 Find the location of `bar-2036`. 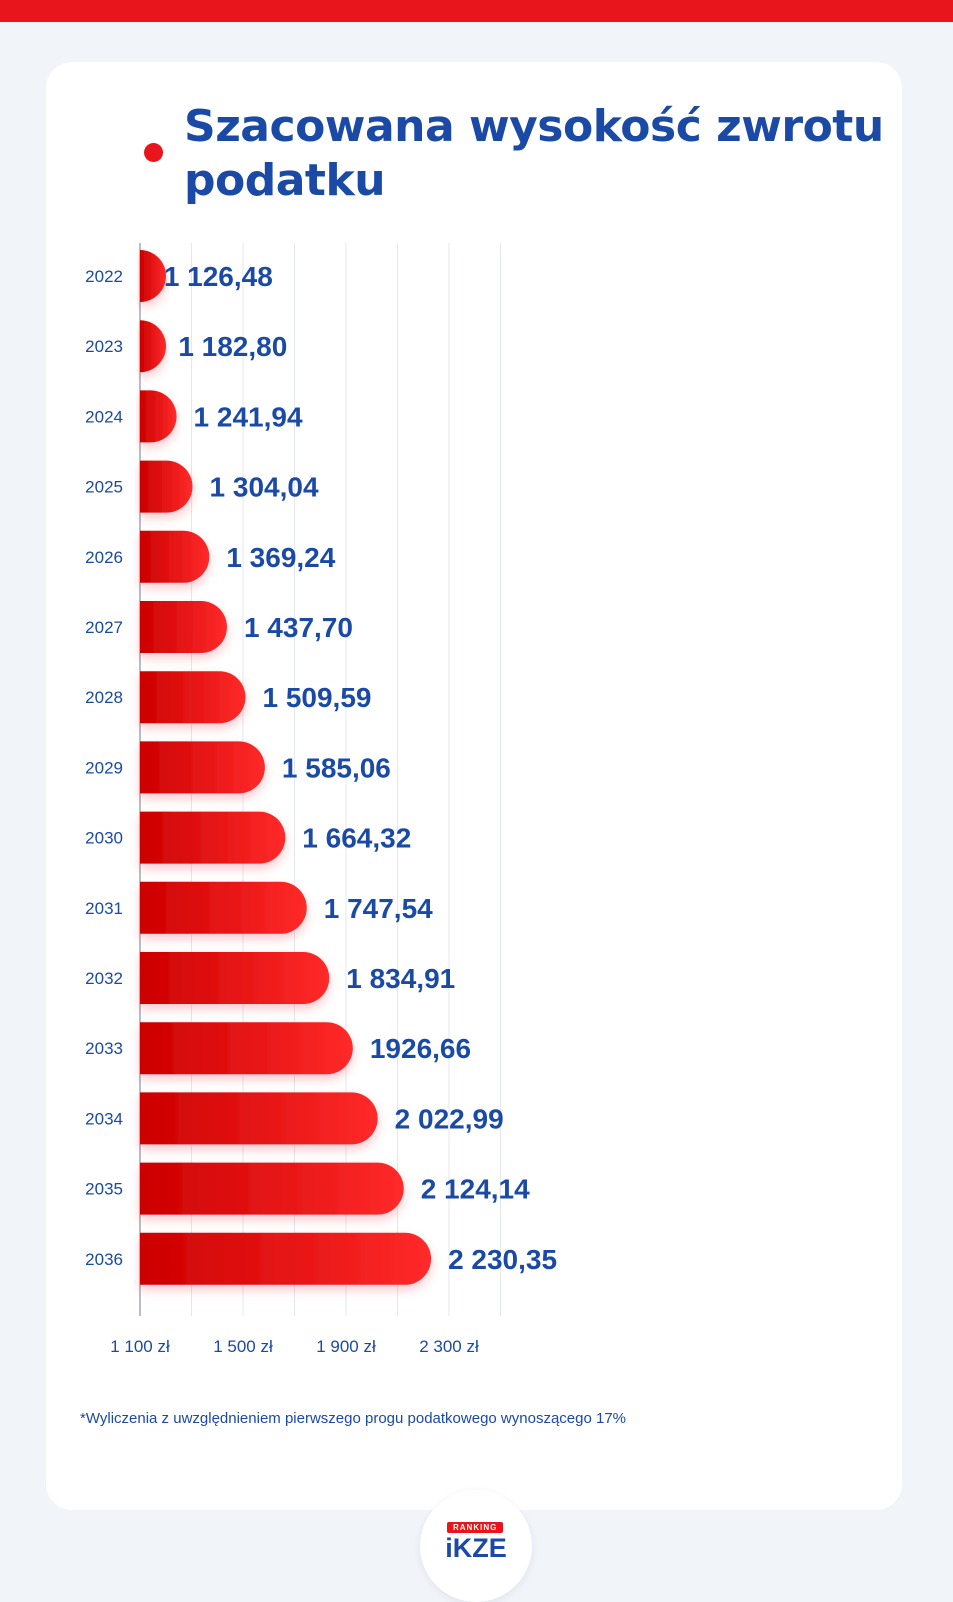

bar-2036 is located at coordinates (286, 1258).